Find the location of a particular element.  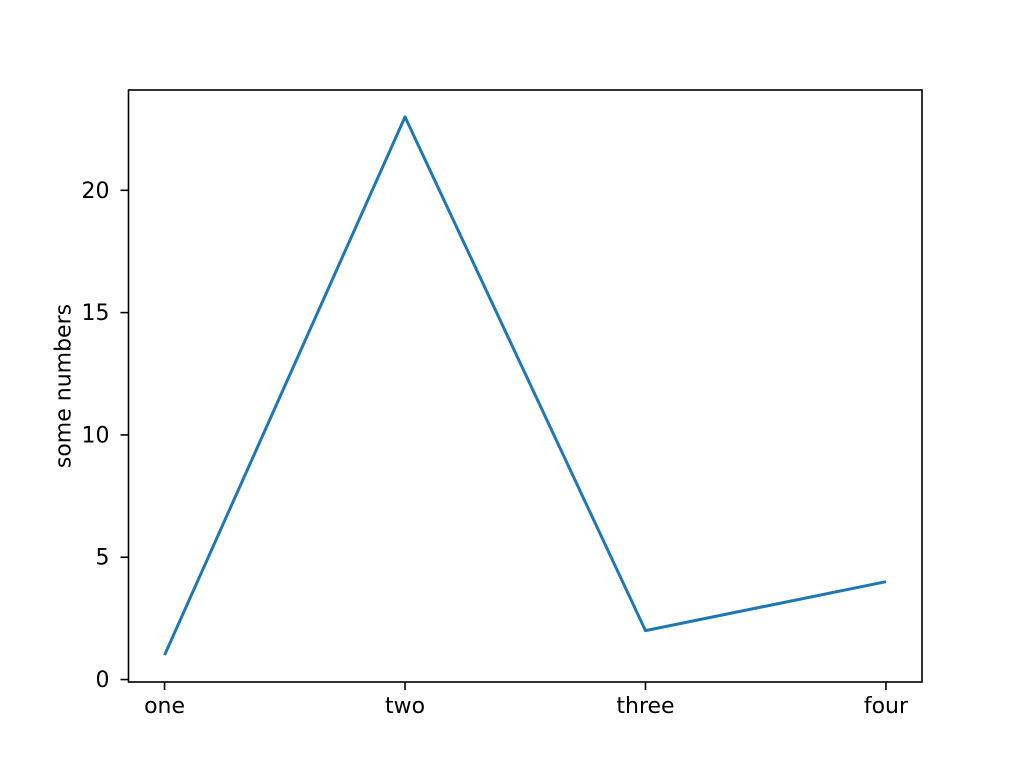

x-tick-label: one is located at coordinates (164, 706).